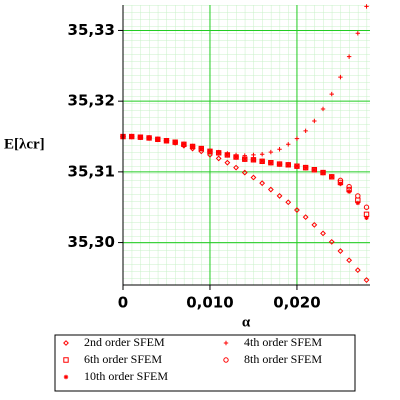  What do you see at coordinates (124, 342) in the screenshot?
I see `legend-label: 2nd order SFEM` at bounding box center [124, 342].